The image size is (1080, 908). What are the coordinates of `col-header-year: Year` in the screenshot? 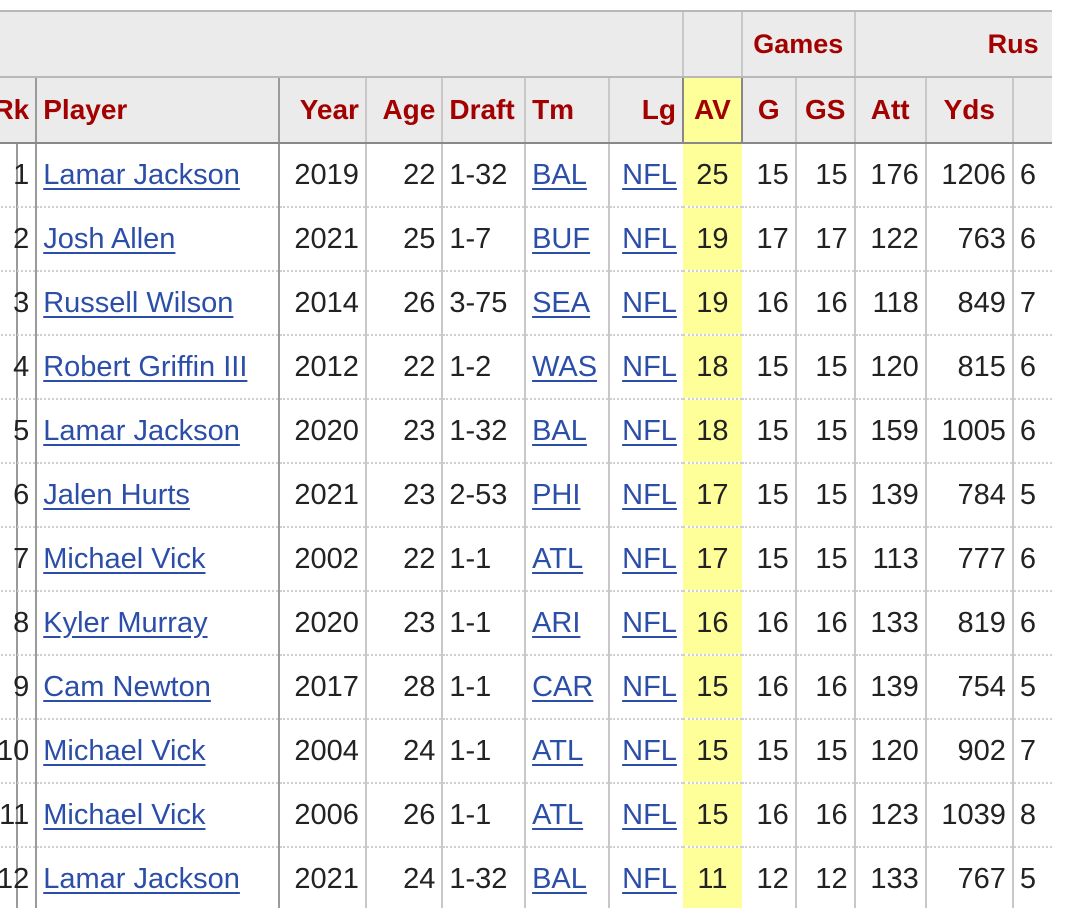 It's located at (323, 110).